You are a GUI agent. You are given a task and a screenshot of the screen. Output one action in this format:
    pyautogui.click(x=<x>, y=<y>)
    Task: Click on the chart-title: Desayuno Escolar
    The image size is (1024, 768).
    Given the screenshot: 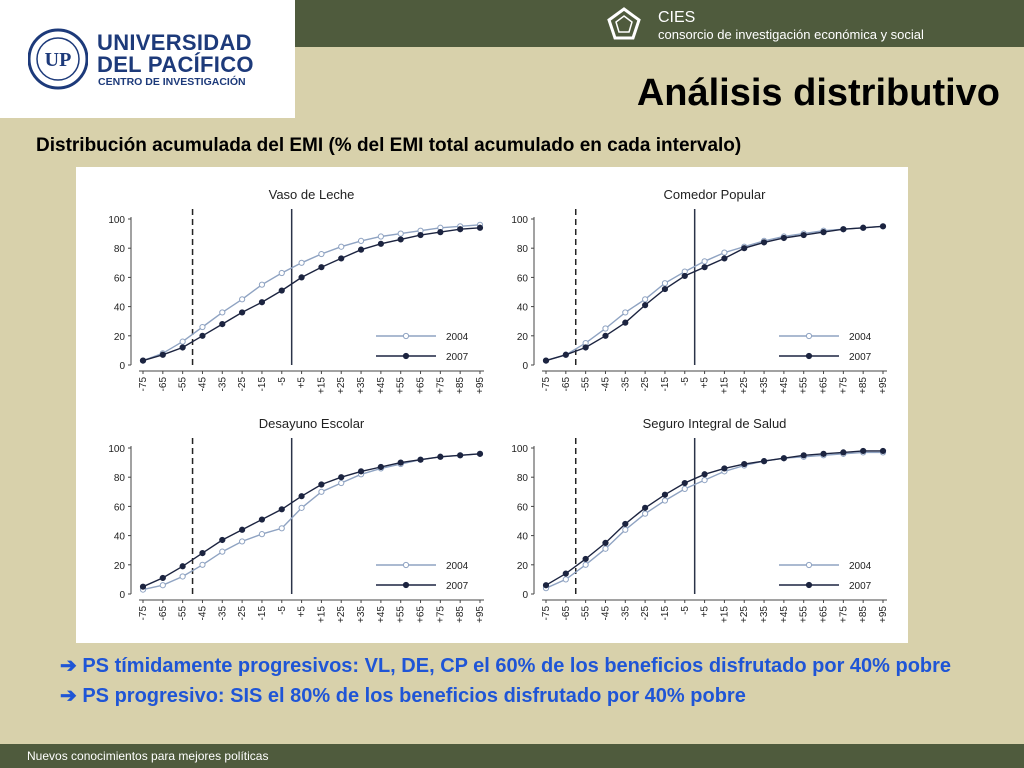 What is the action you would take?
    pyautogui.click(x=312, y=423)
    